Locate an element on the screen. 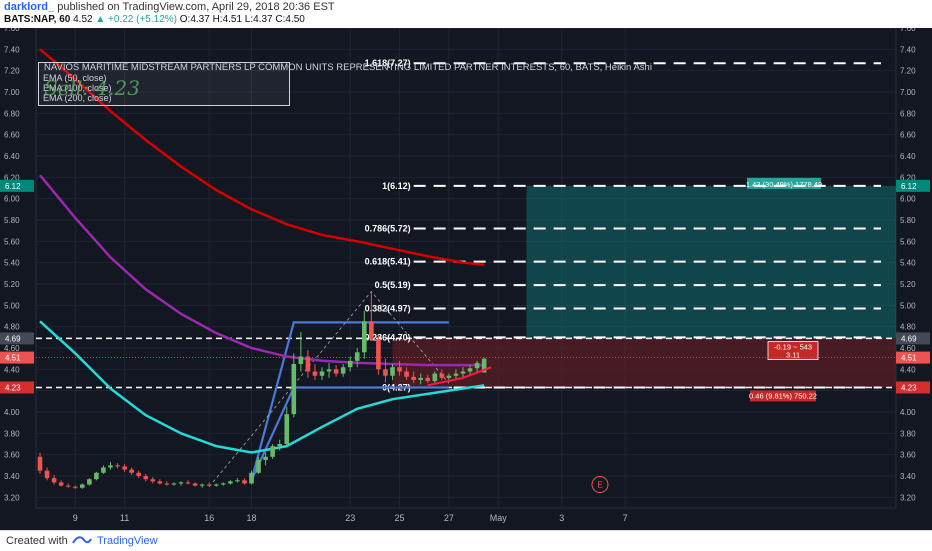 The image size is (932, 551). red-trend-line is located at coordinates (459, 376).